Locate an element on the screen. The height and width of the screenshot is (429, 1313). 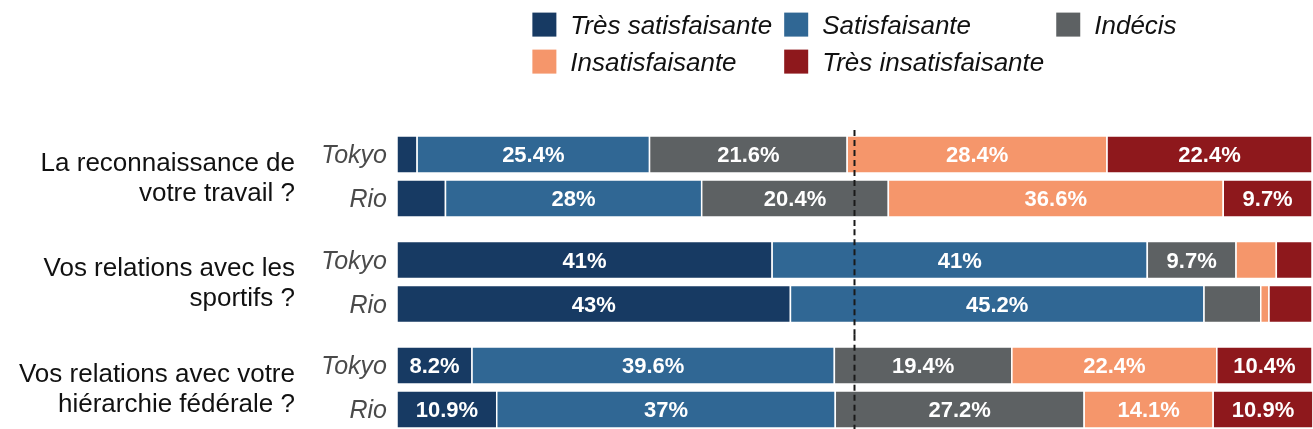
data-label: 45.2% is located at coordinates (997, 304).